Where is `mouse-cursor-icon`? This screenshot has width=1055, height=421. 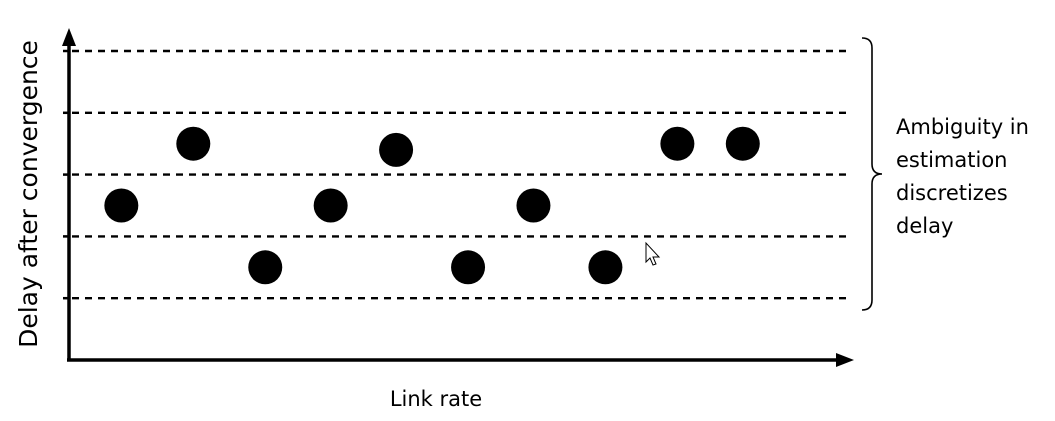
mouse-cursor-icon is located at coordinates (653, 253).